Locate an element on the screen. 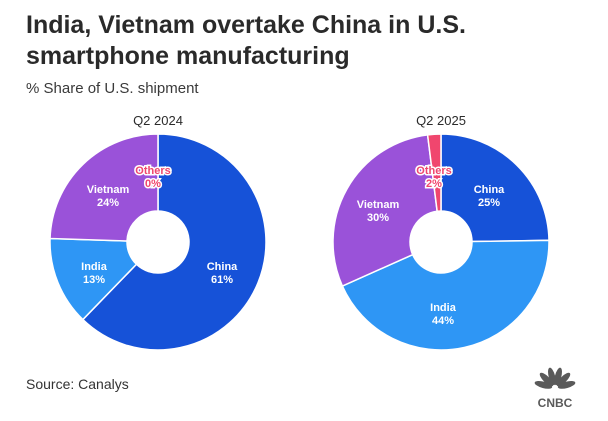  label-value: 13% is located at coordinates (94, 280).